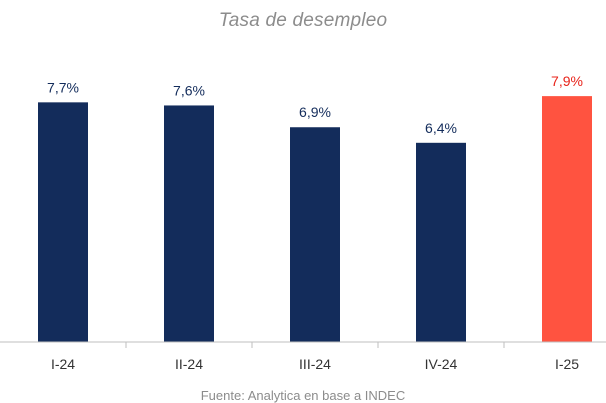  I want to click on data-label-i-24: 7,7%, so click(63, 87).